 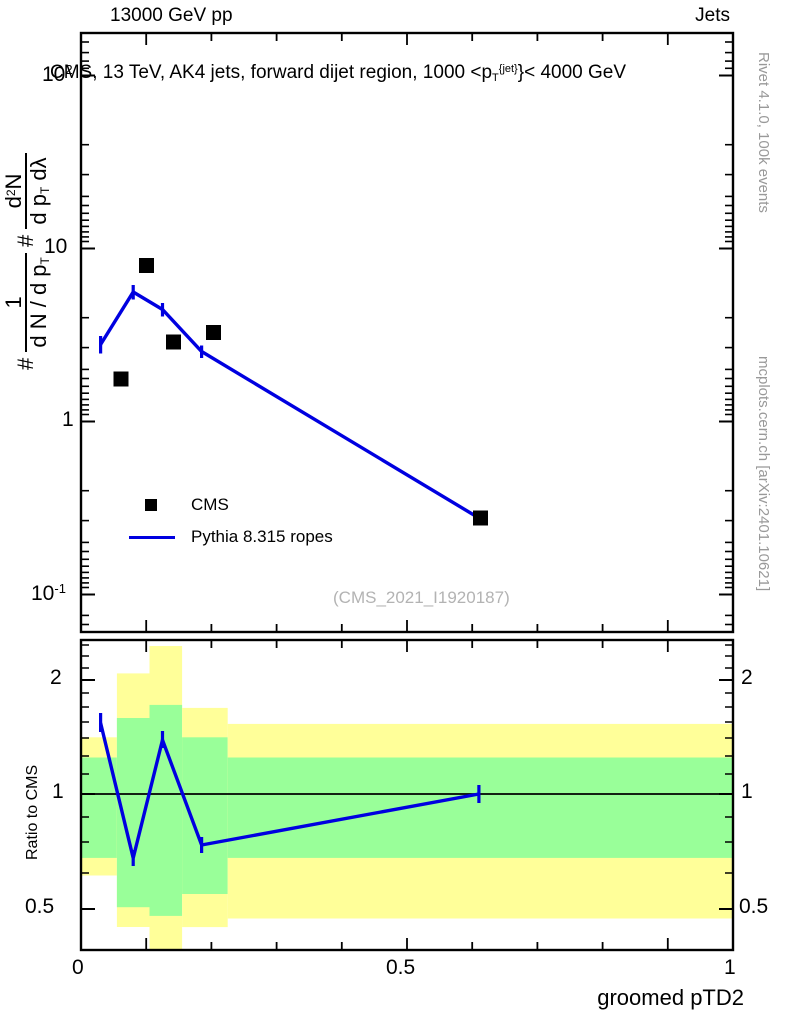 What do you see at coordinates (57, 74) in the screenshot?
I see `ytick-label-1e2: 10²` at bounding box center [57, 74].